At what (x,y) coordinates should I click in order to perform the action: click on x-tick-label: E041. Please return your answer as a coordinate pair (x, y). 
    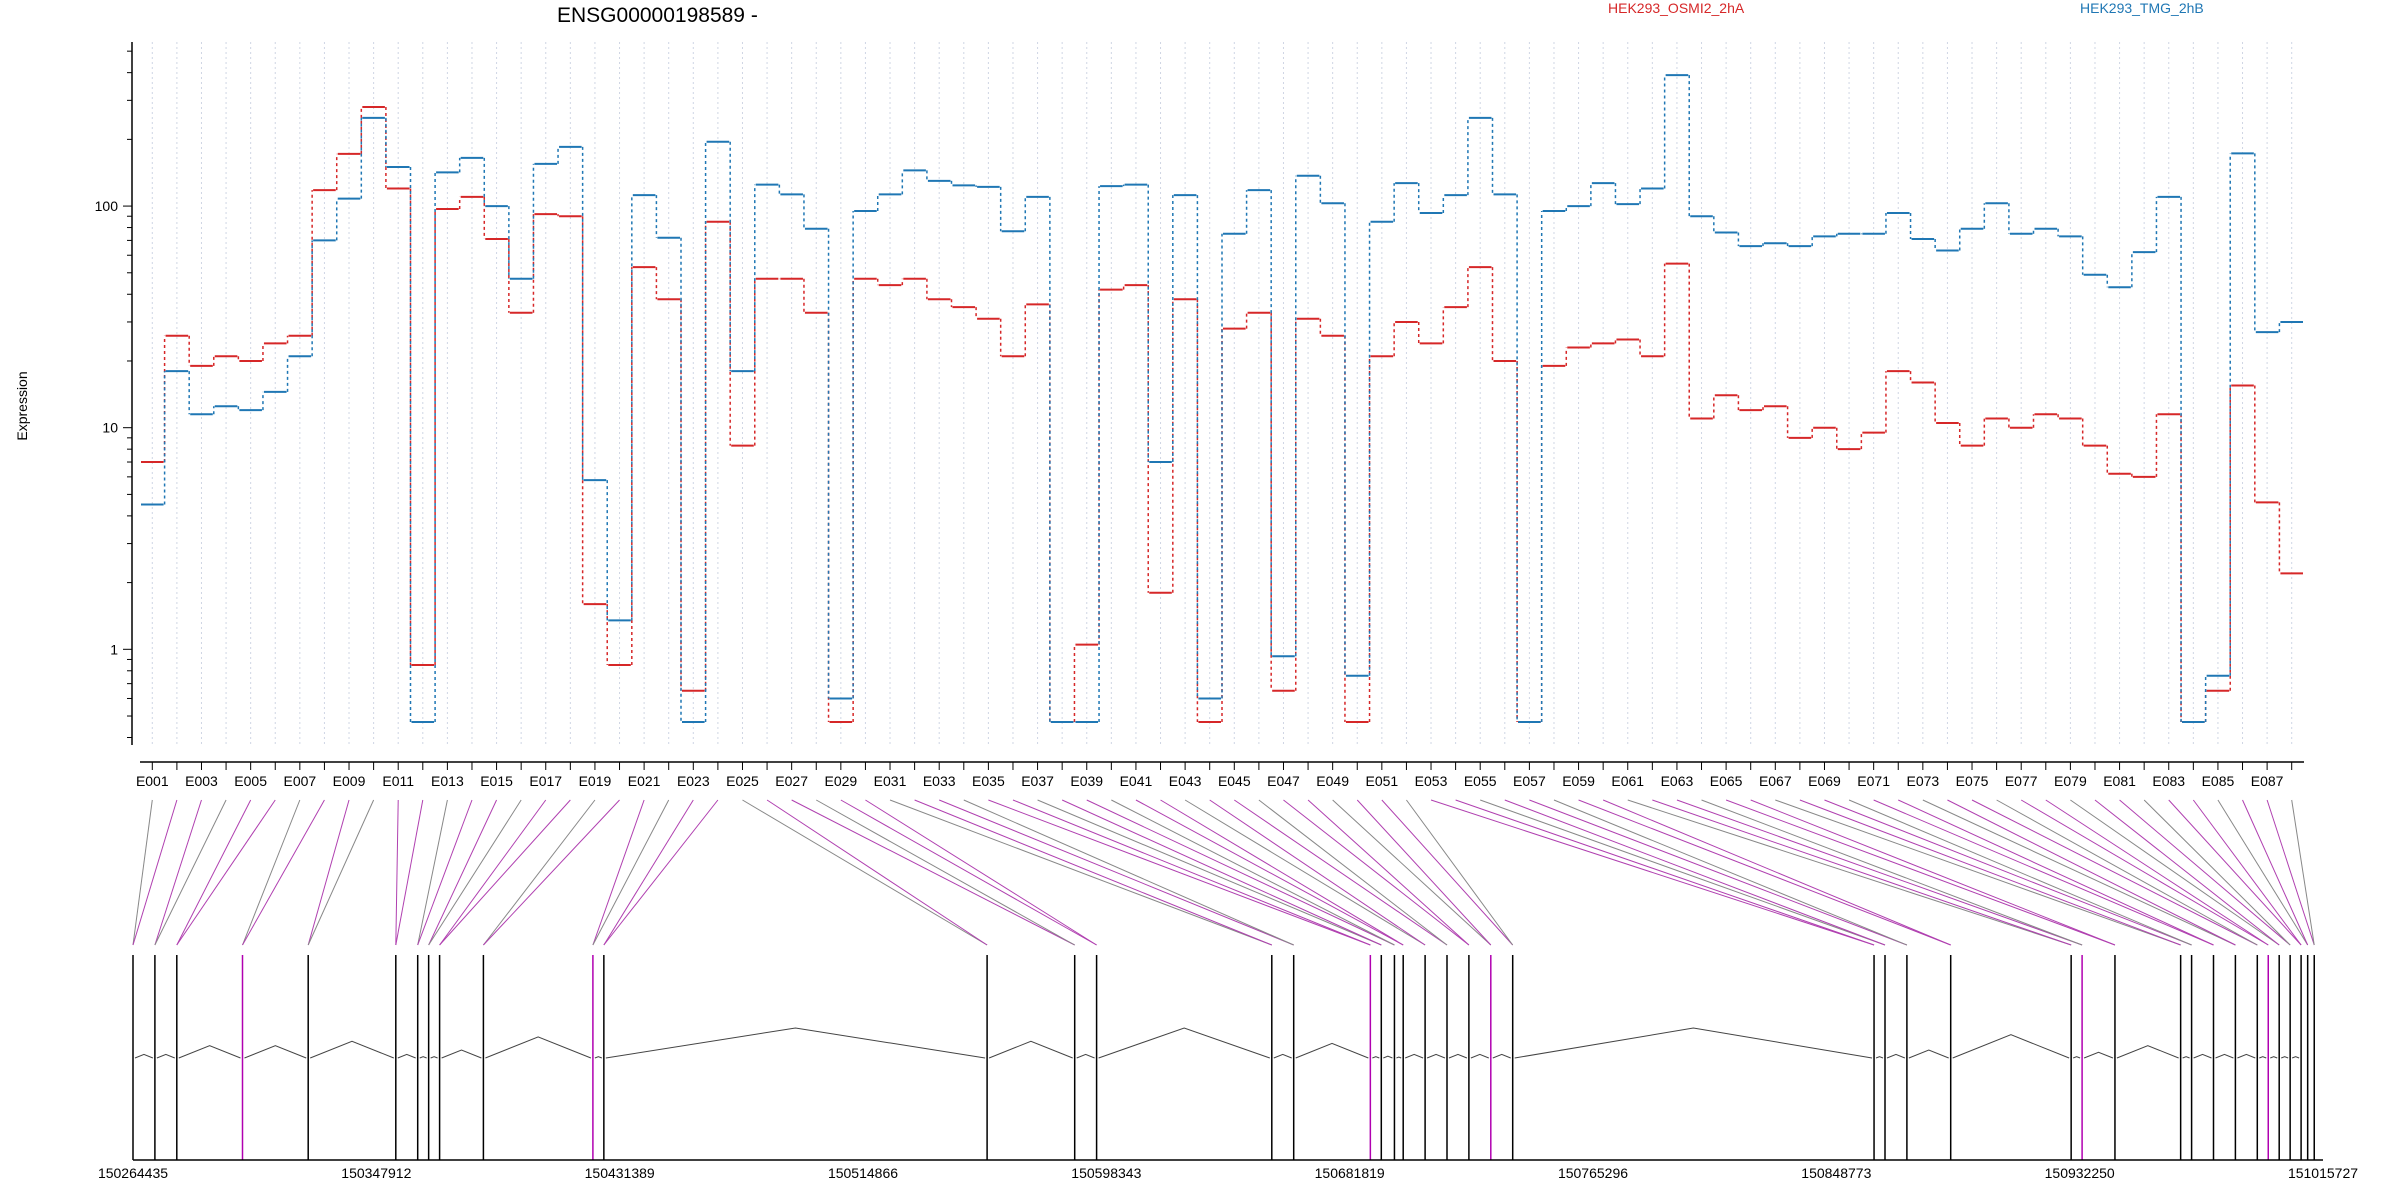
    Looking at the image, I should click on (1136, 781).